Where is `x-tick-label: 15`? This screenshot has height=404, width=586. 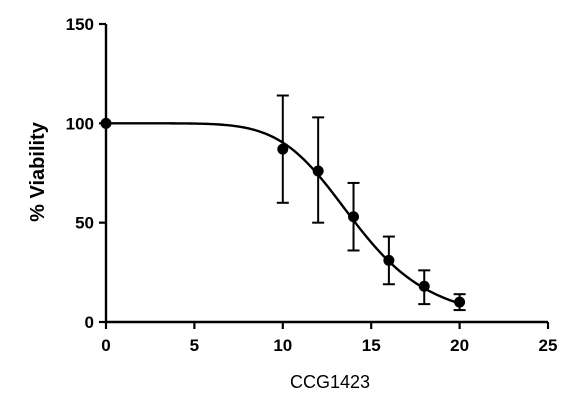 x-tick-label: 15 is located at coordinates (371, 345).